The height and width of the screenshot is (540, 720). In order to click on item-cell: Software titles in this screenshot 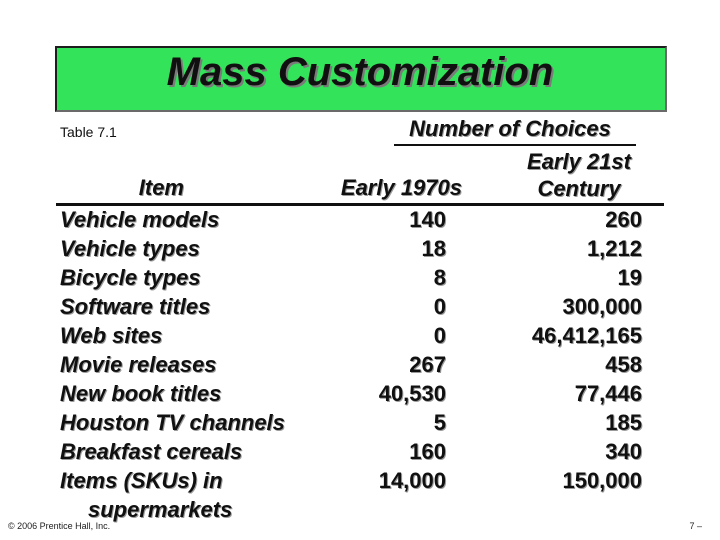, I will do `click(135, 306)`.